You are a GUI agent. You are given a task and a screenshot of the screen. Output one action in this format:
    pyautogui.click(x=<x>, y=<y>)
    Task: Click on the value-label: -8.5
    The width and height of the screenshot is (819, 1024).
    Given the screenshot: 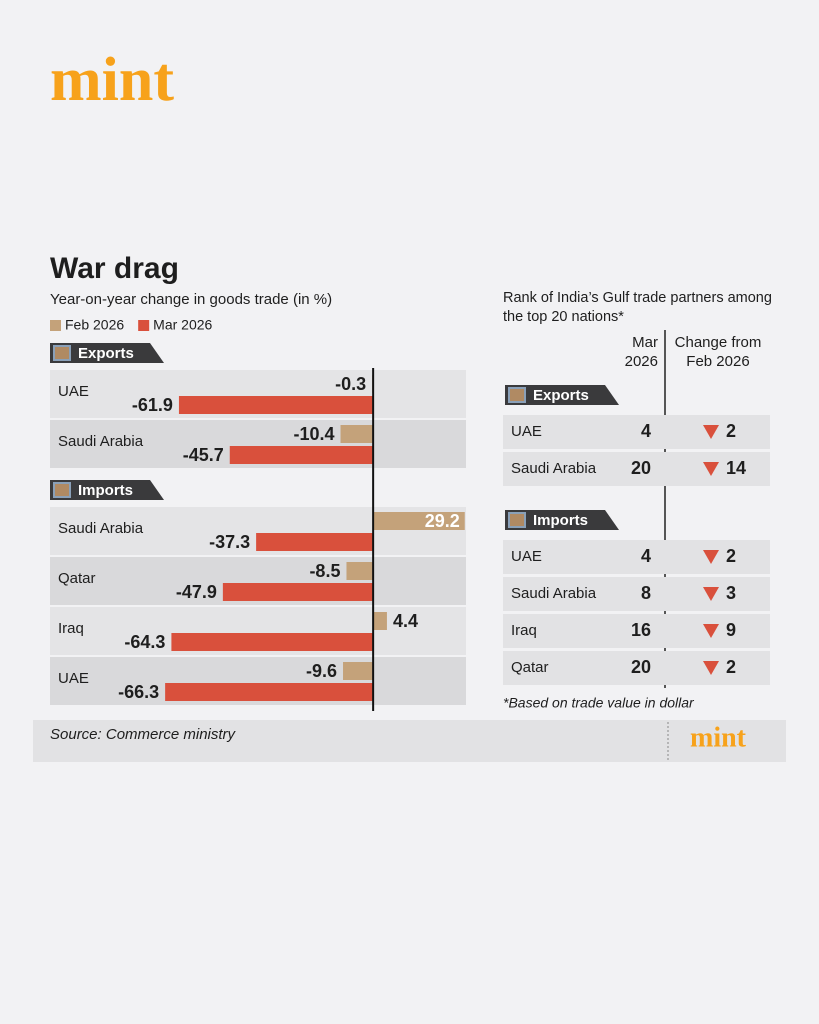 What is the action you would take?
    pyautogui.click(x=324, y=571)
    